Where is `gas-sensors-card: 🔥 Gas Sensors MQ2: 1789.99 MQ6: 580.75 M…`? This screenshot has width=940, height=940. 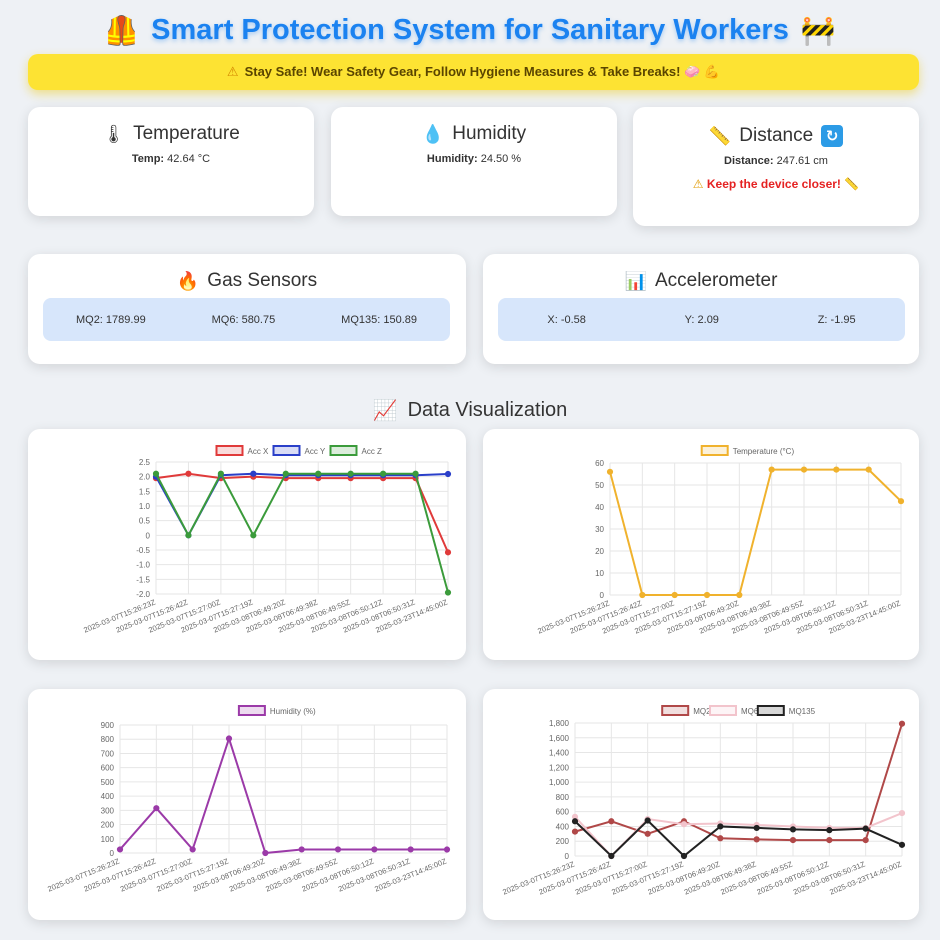
gas-sensors-card: 🔥 Gas Sensors MQ2: 1789.99 MQ6: 580.75 M… is located at coordinates (247, 309).